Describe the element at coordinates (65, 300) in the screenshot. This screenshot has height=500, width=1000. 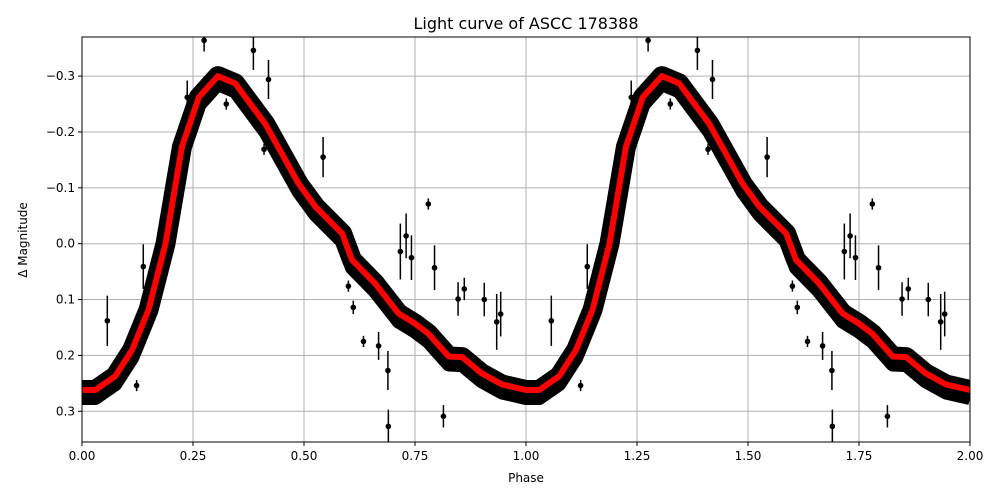
I see `y-tick-label: 0.1` at that location.